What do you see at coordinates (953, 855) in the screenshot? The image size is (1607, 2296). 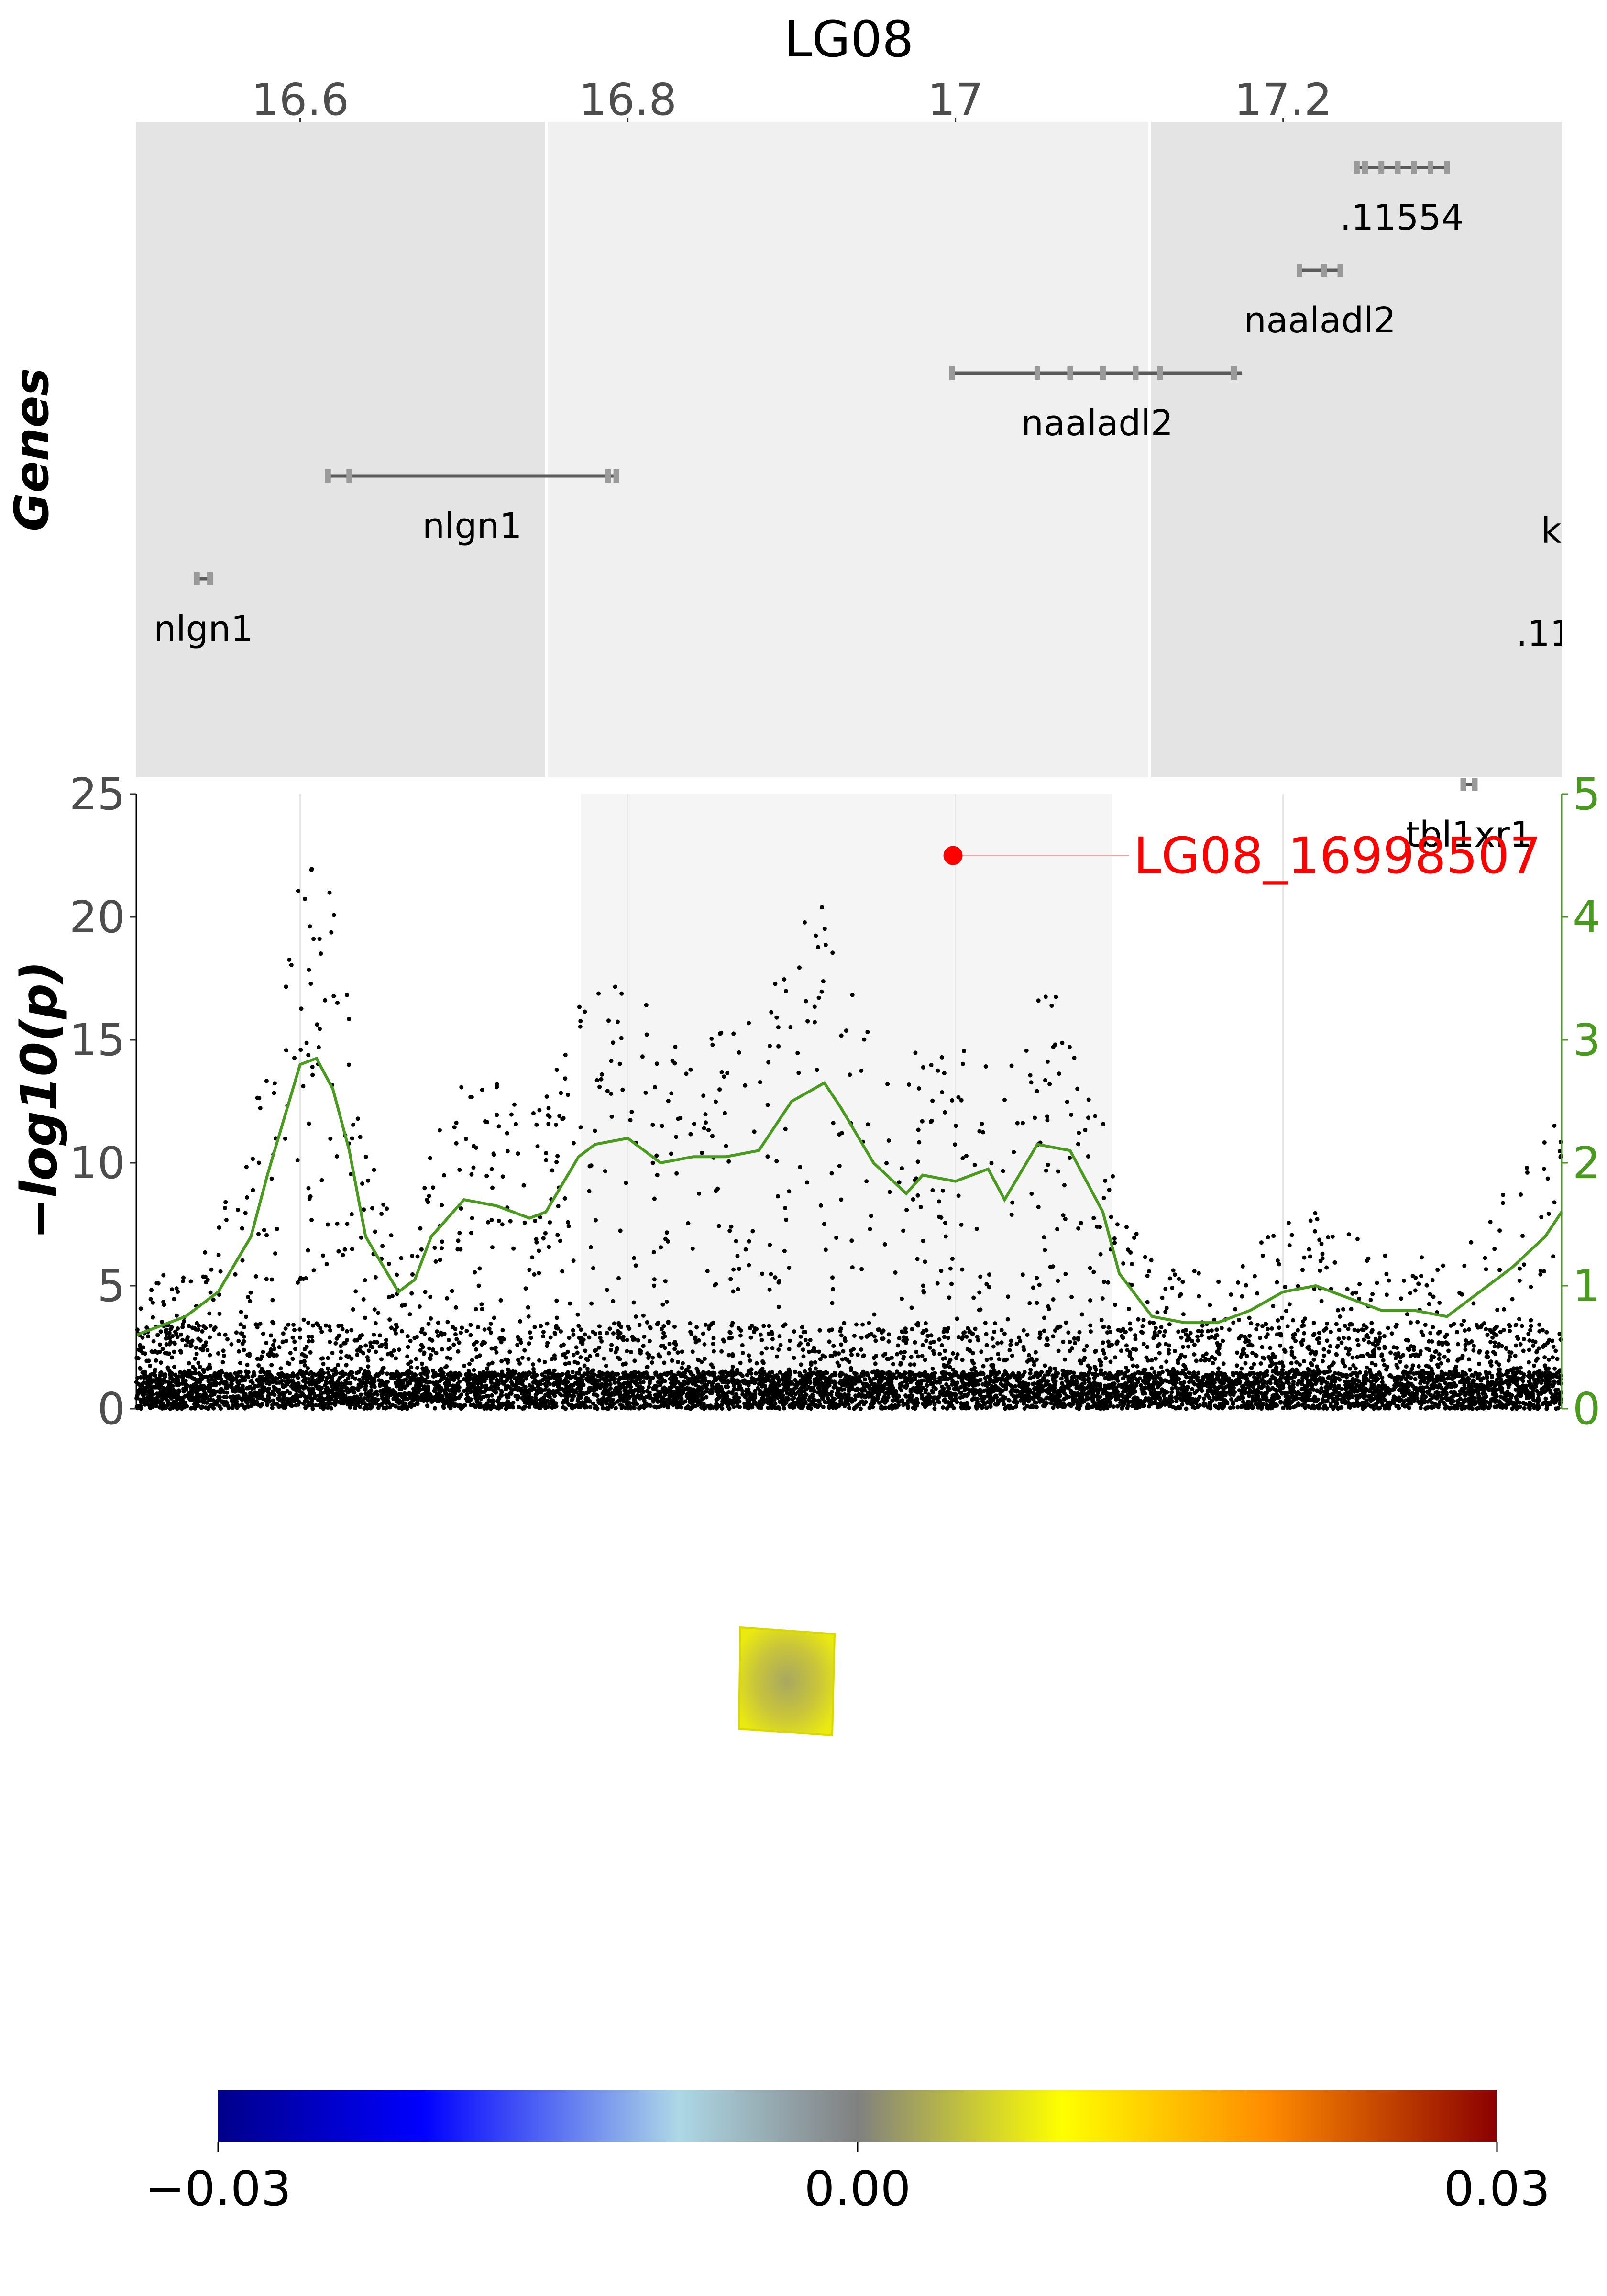 I see `lead-snp-point` at bounding box center [953, 855].